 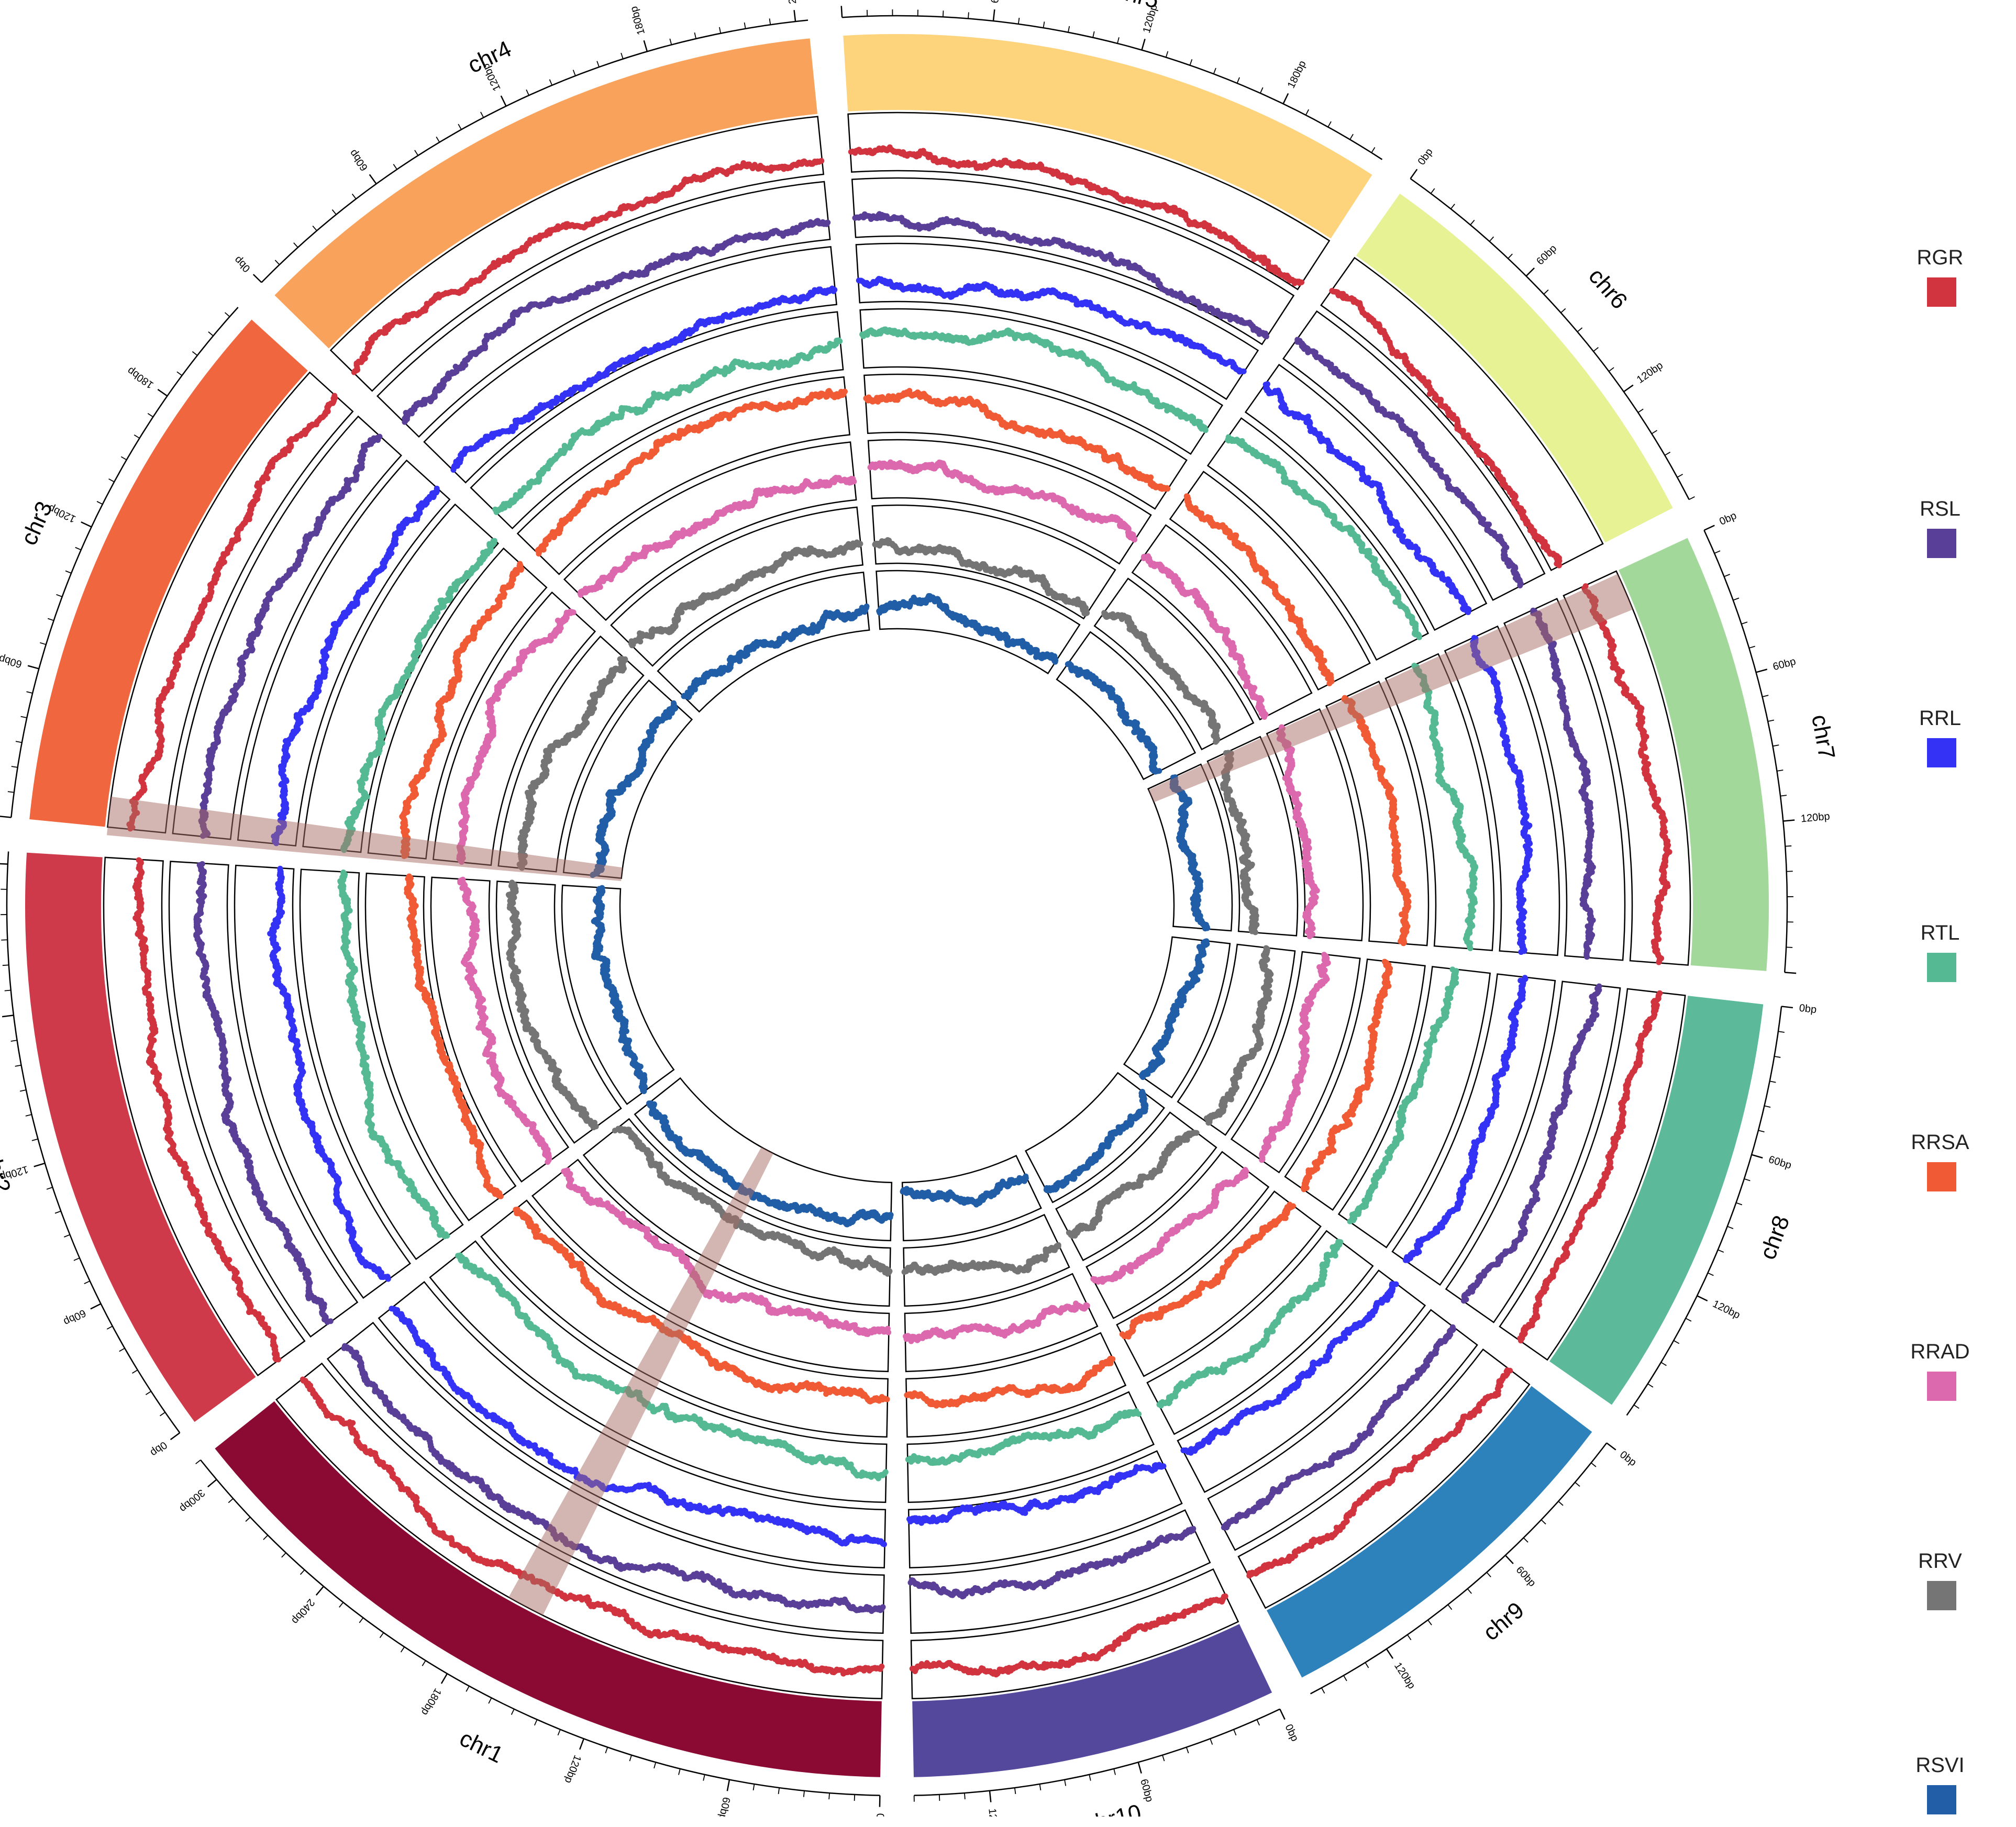 I want to click on track-point-rrad, so click(x=564, y=1171).